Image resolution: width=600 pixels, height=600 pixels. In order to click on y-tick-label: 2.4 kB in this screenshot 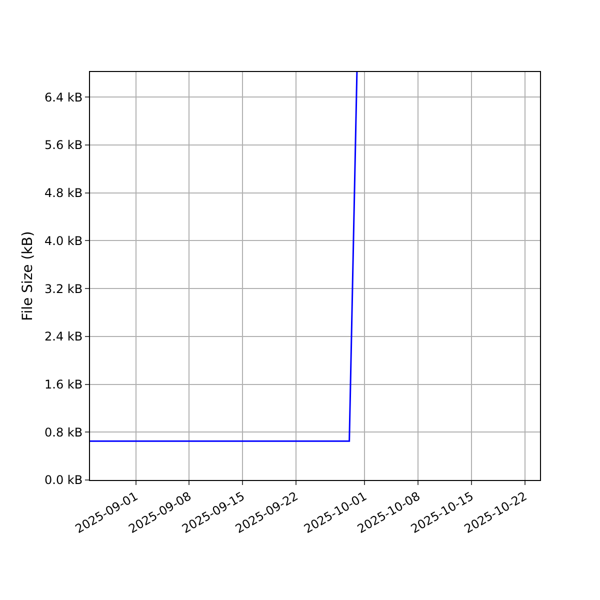, I will do `click(63, 337)`.